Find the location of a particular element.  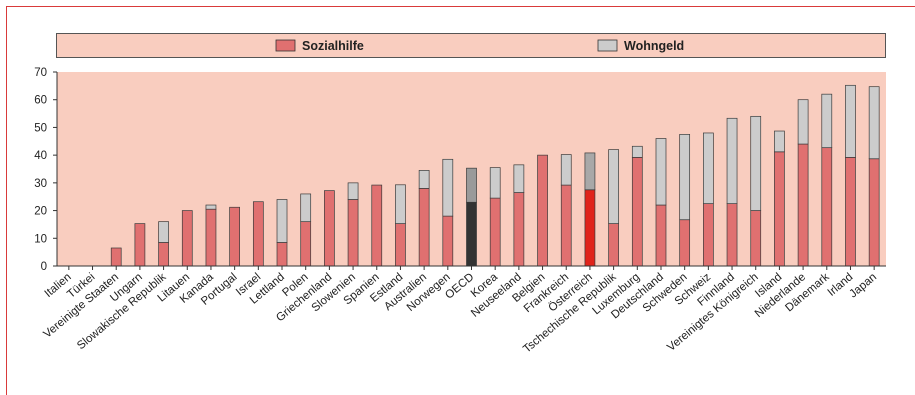

y-tick-label: 20 is located at coordinates (40, 212).